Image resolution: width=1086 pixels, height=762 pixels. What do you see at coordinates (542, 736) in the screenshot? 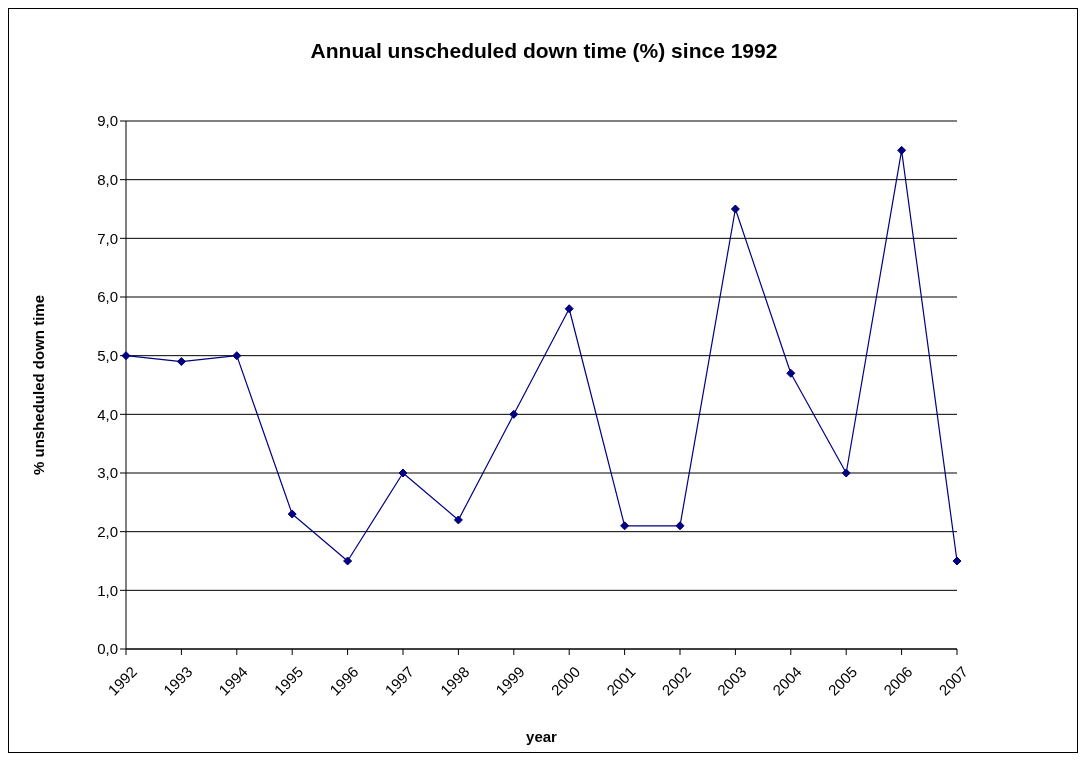
I see `x-axis-title: year` at bounding box center [542, 736].